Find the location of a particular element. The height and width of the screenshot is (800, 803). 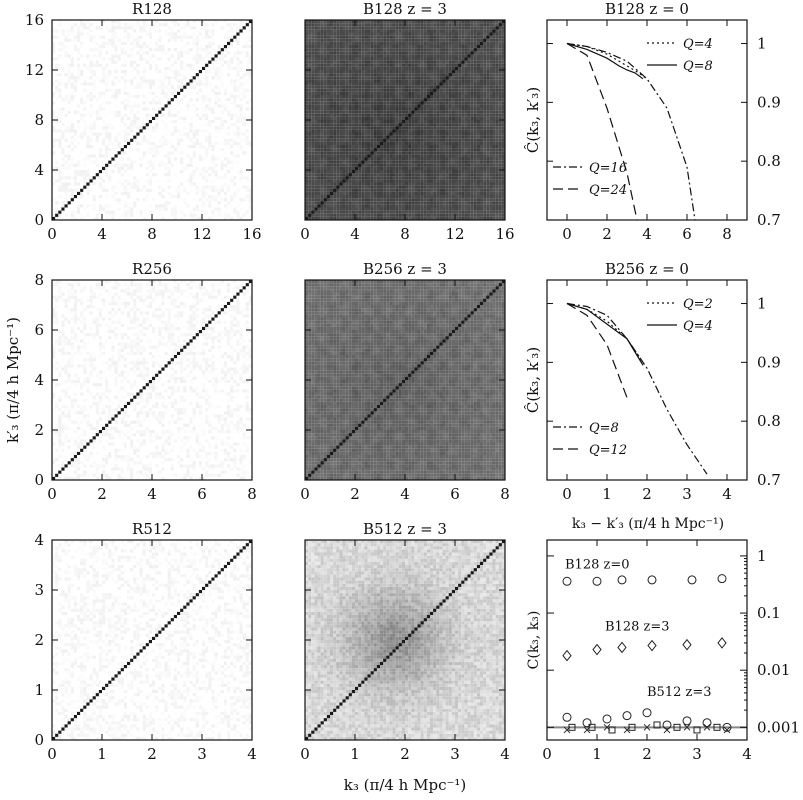

y-tick-label: 12 is located at coordinates (34, 70).